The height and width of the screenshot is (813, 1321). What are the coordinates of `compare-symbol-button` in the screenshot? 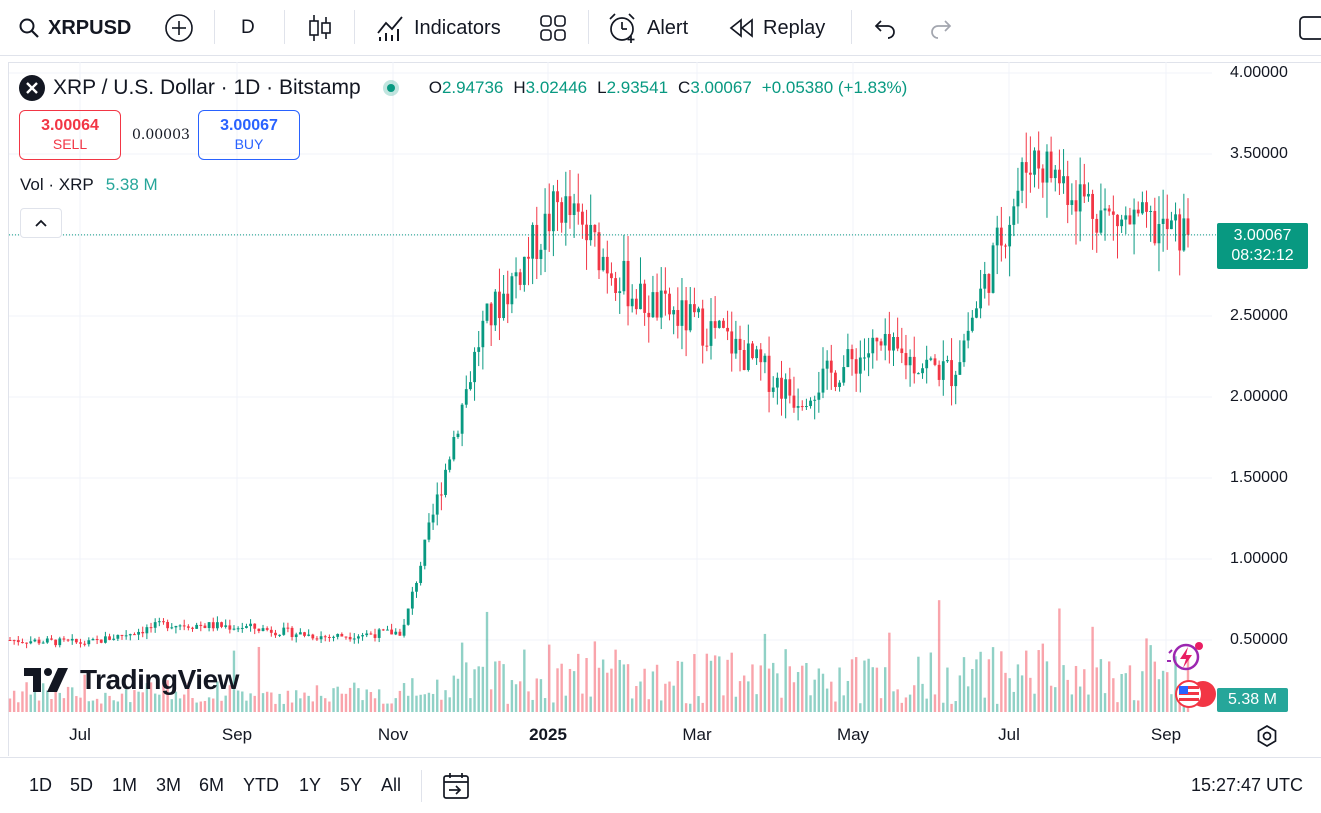 It's located at (179, 28).